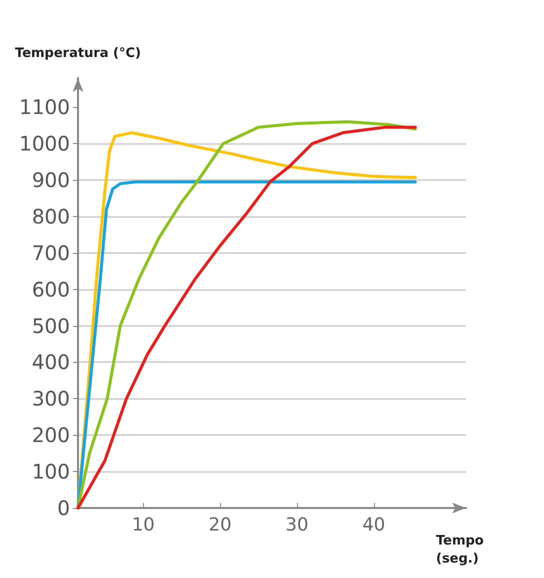  Describe the element at coordinates (51, 326) in the screenshot. I see `y-tick-label: 500` at that location.